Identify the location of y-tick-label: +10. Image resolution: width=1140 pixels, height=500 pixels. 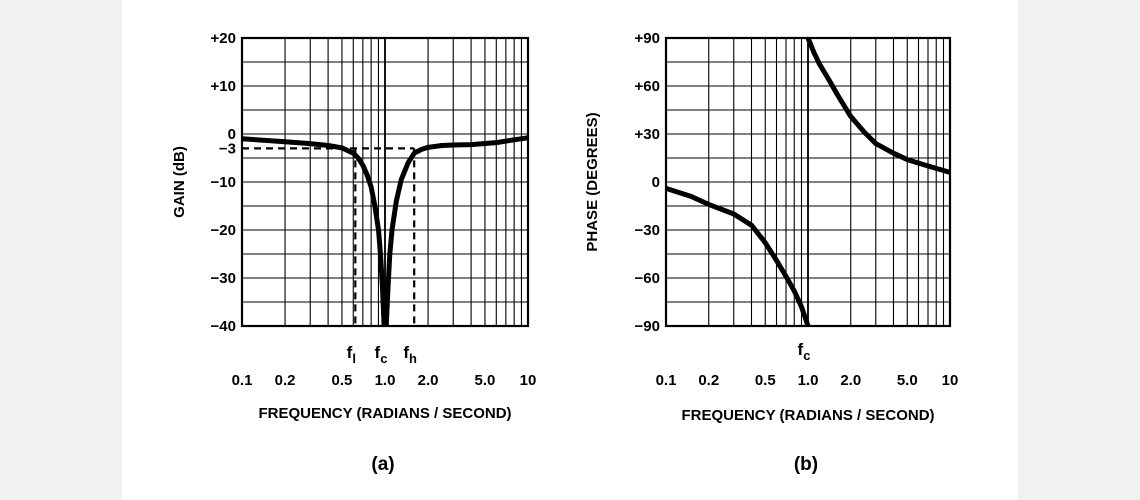
(223, 86).